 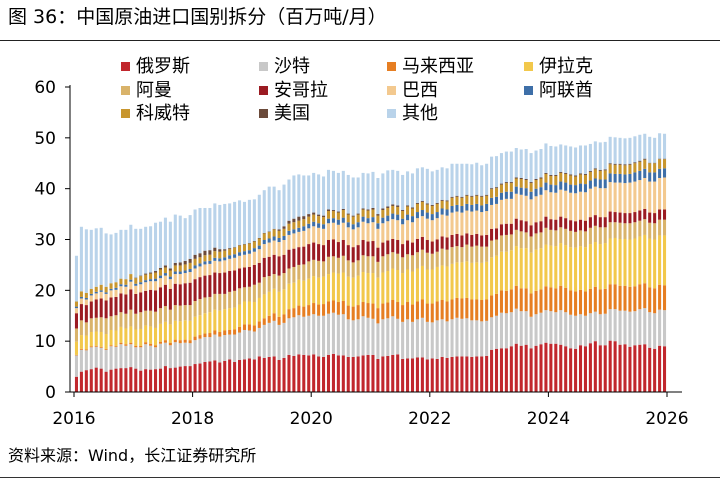 What do you see at coordinates (132, 455) in the screenshot?
I see `source-note: 资料来源：Wind，长江证券研究所` at bounding box center [132, 455].